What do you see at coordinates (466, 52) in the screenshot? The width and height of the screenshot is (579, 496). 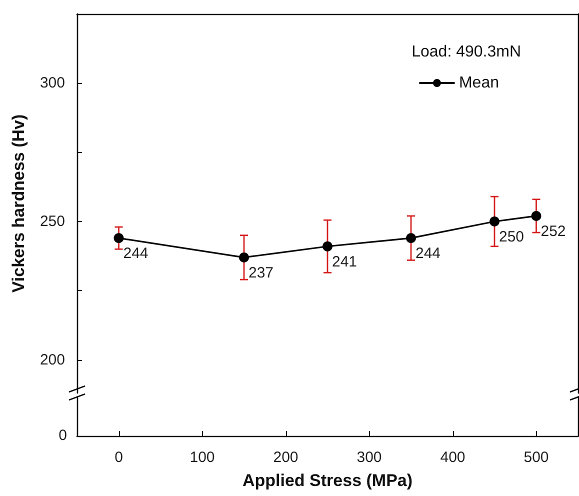 I see `legend-title: Load: 490.3mN` at bounding box center [466, 52].